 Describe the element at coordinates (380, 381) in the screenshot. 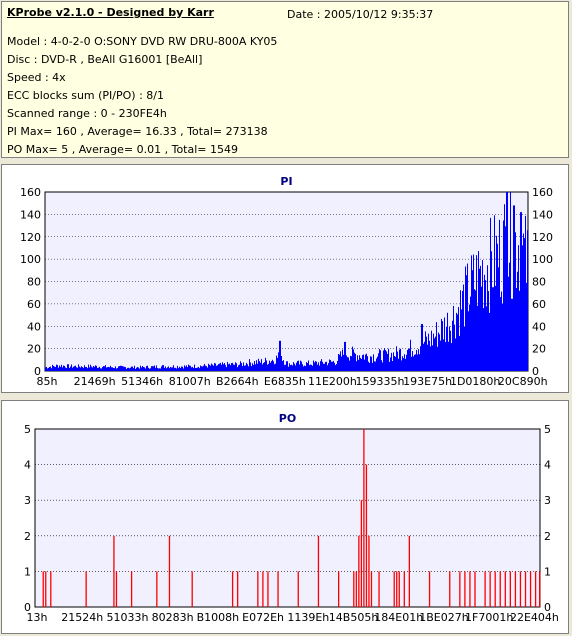

I see `x-tick: 159335h` at that location.